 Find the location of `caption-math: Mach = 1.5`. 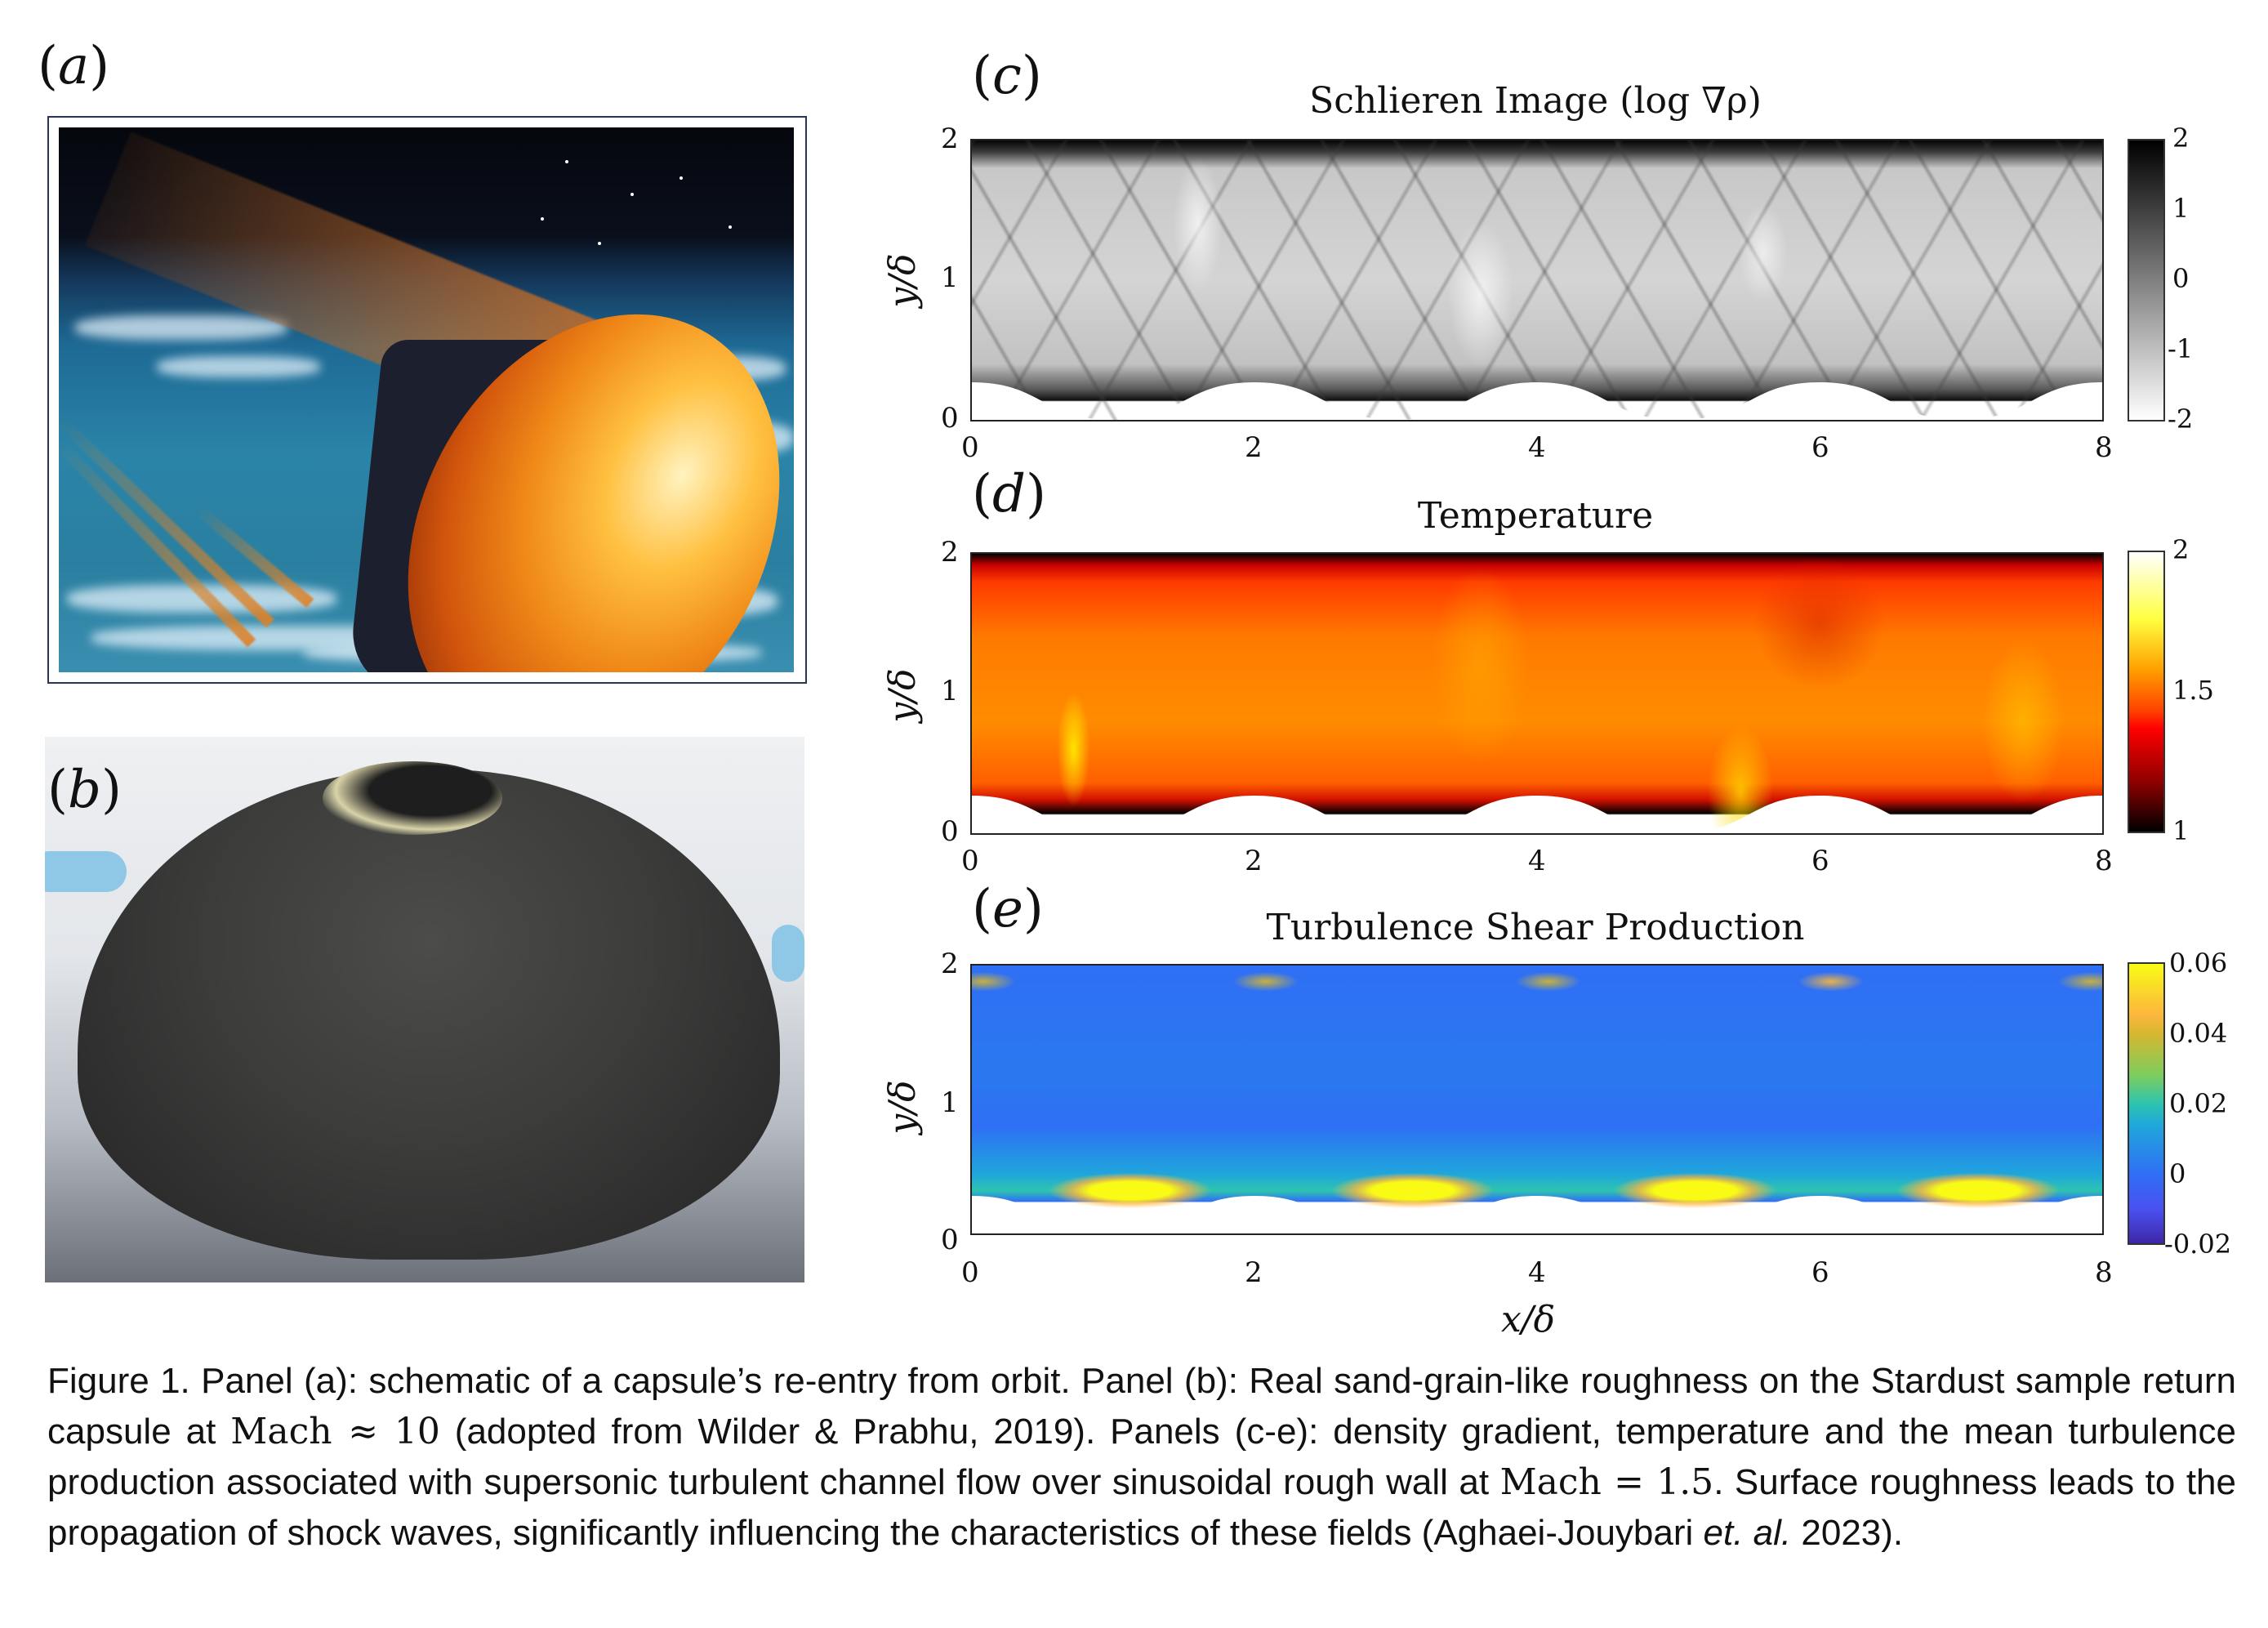

caption-math: Mach = 1.5 is located at coordinates (1606, 1482).